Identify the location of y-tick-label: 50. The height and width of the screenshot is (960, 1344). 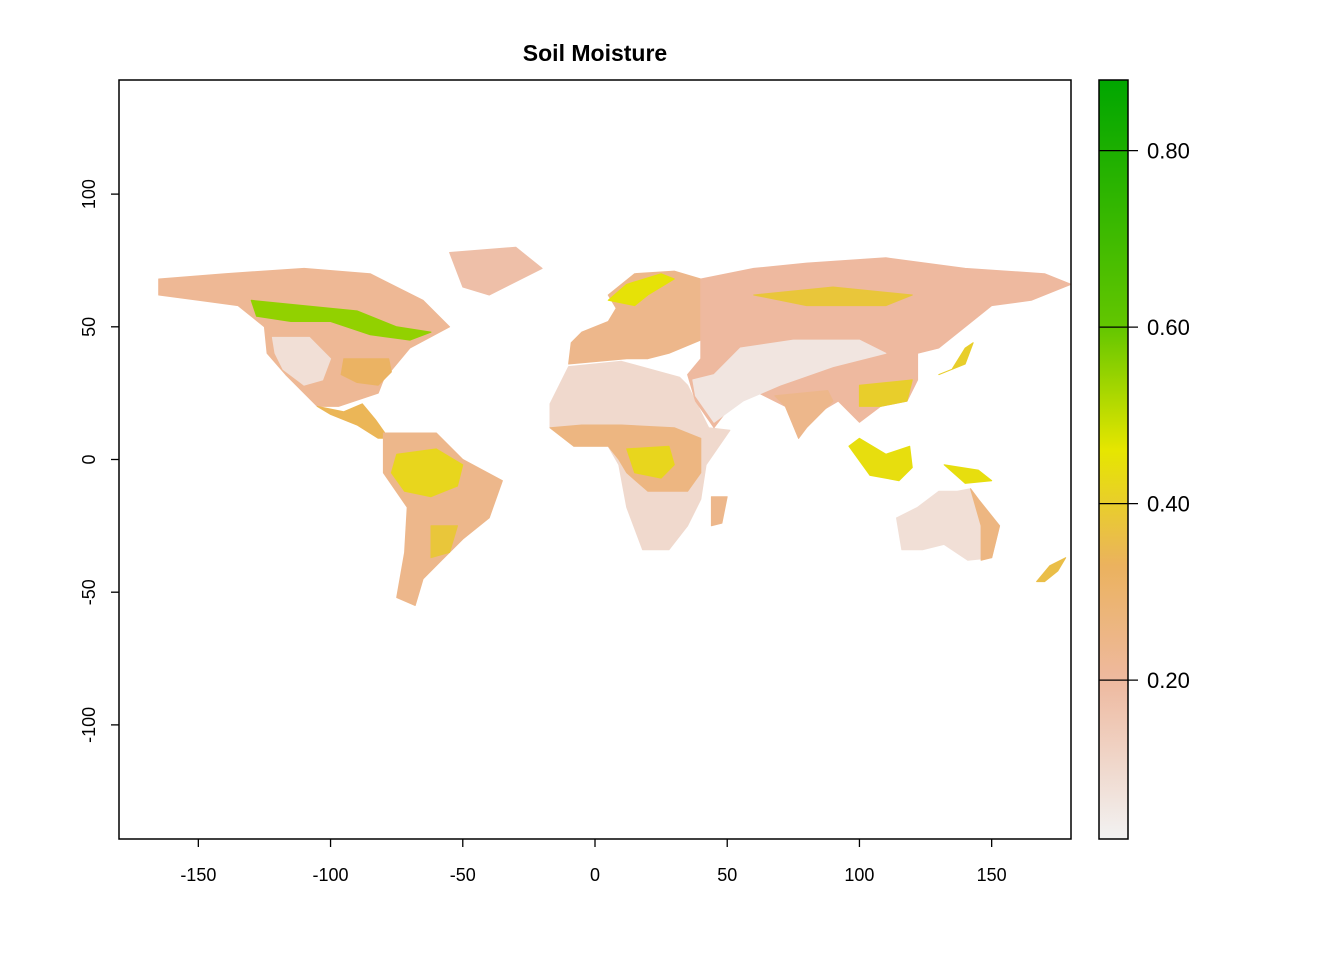
(89, 327).